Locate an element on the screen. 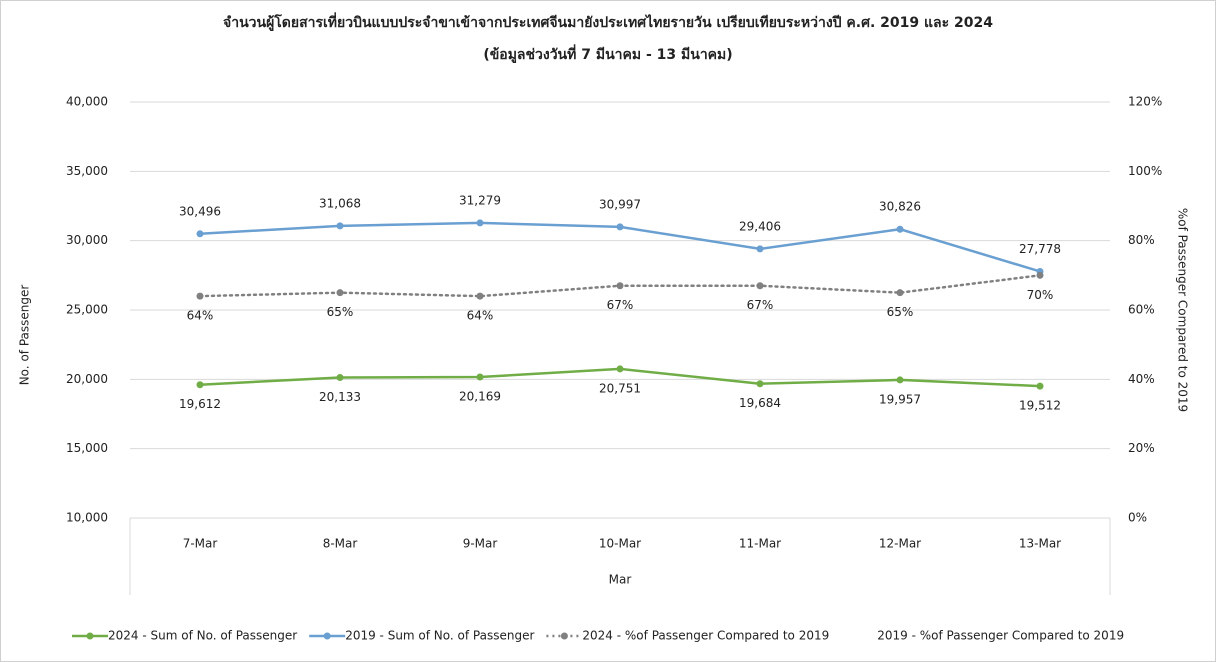 This screenshot has width=1216, height=662. x-axis-title: Mar is located at coordinates (620, 580).